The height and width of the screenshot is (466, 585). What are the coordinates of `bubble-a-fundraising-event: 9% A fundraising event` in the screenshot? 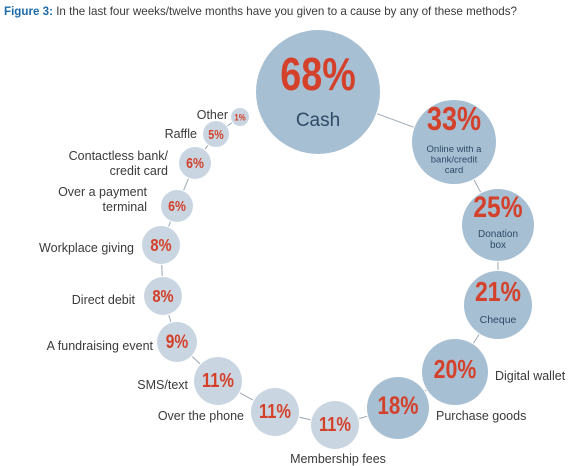 It's located at (122, 342).